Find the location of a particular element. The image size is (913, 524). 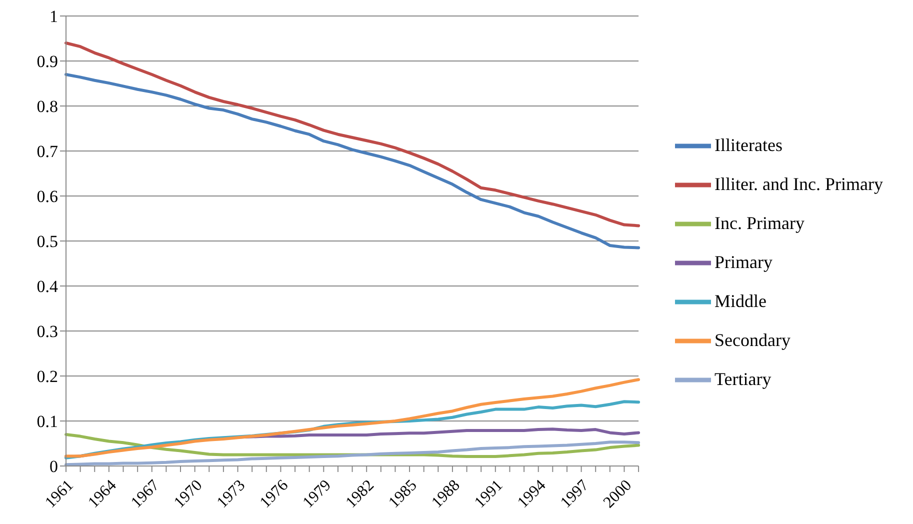

legend-label: Inc. Primary is located at coordinates (759, 222).